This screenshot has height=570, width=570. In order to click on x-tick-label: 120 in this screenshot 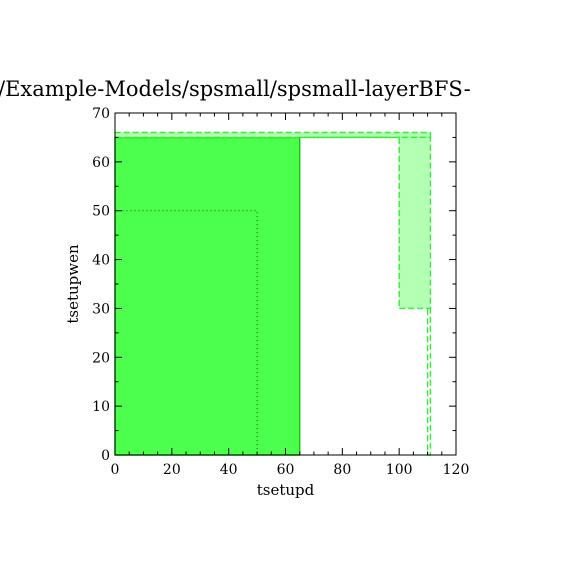, I will do `click(456, 470)`.